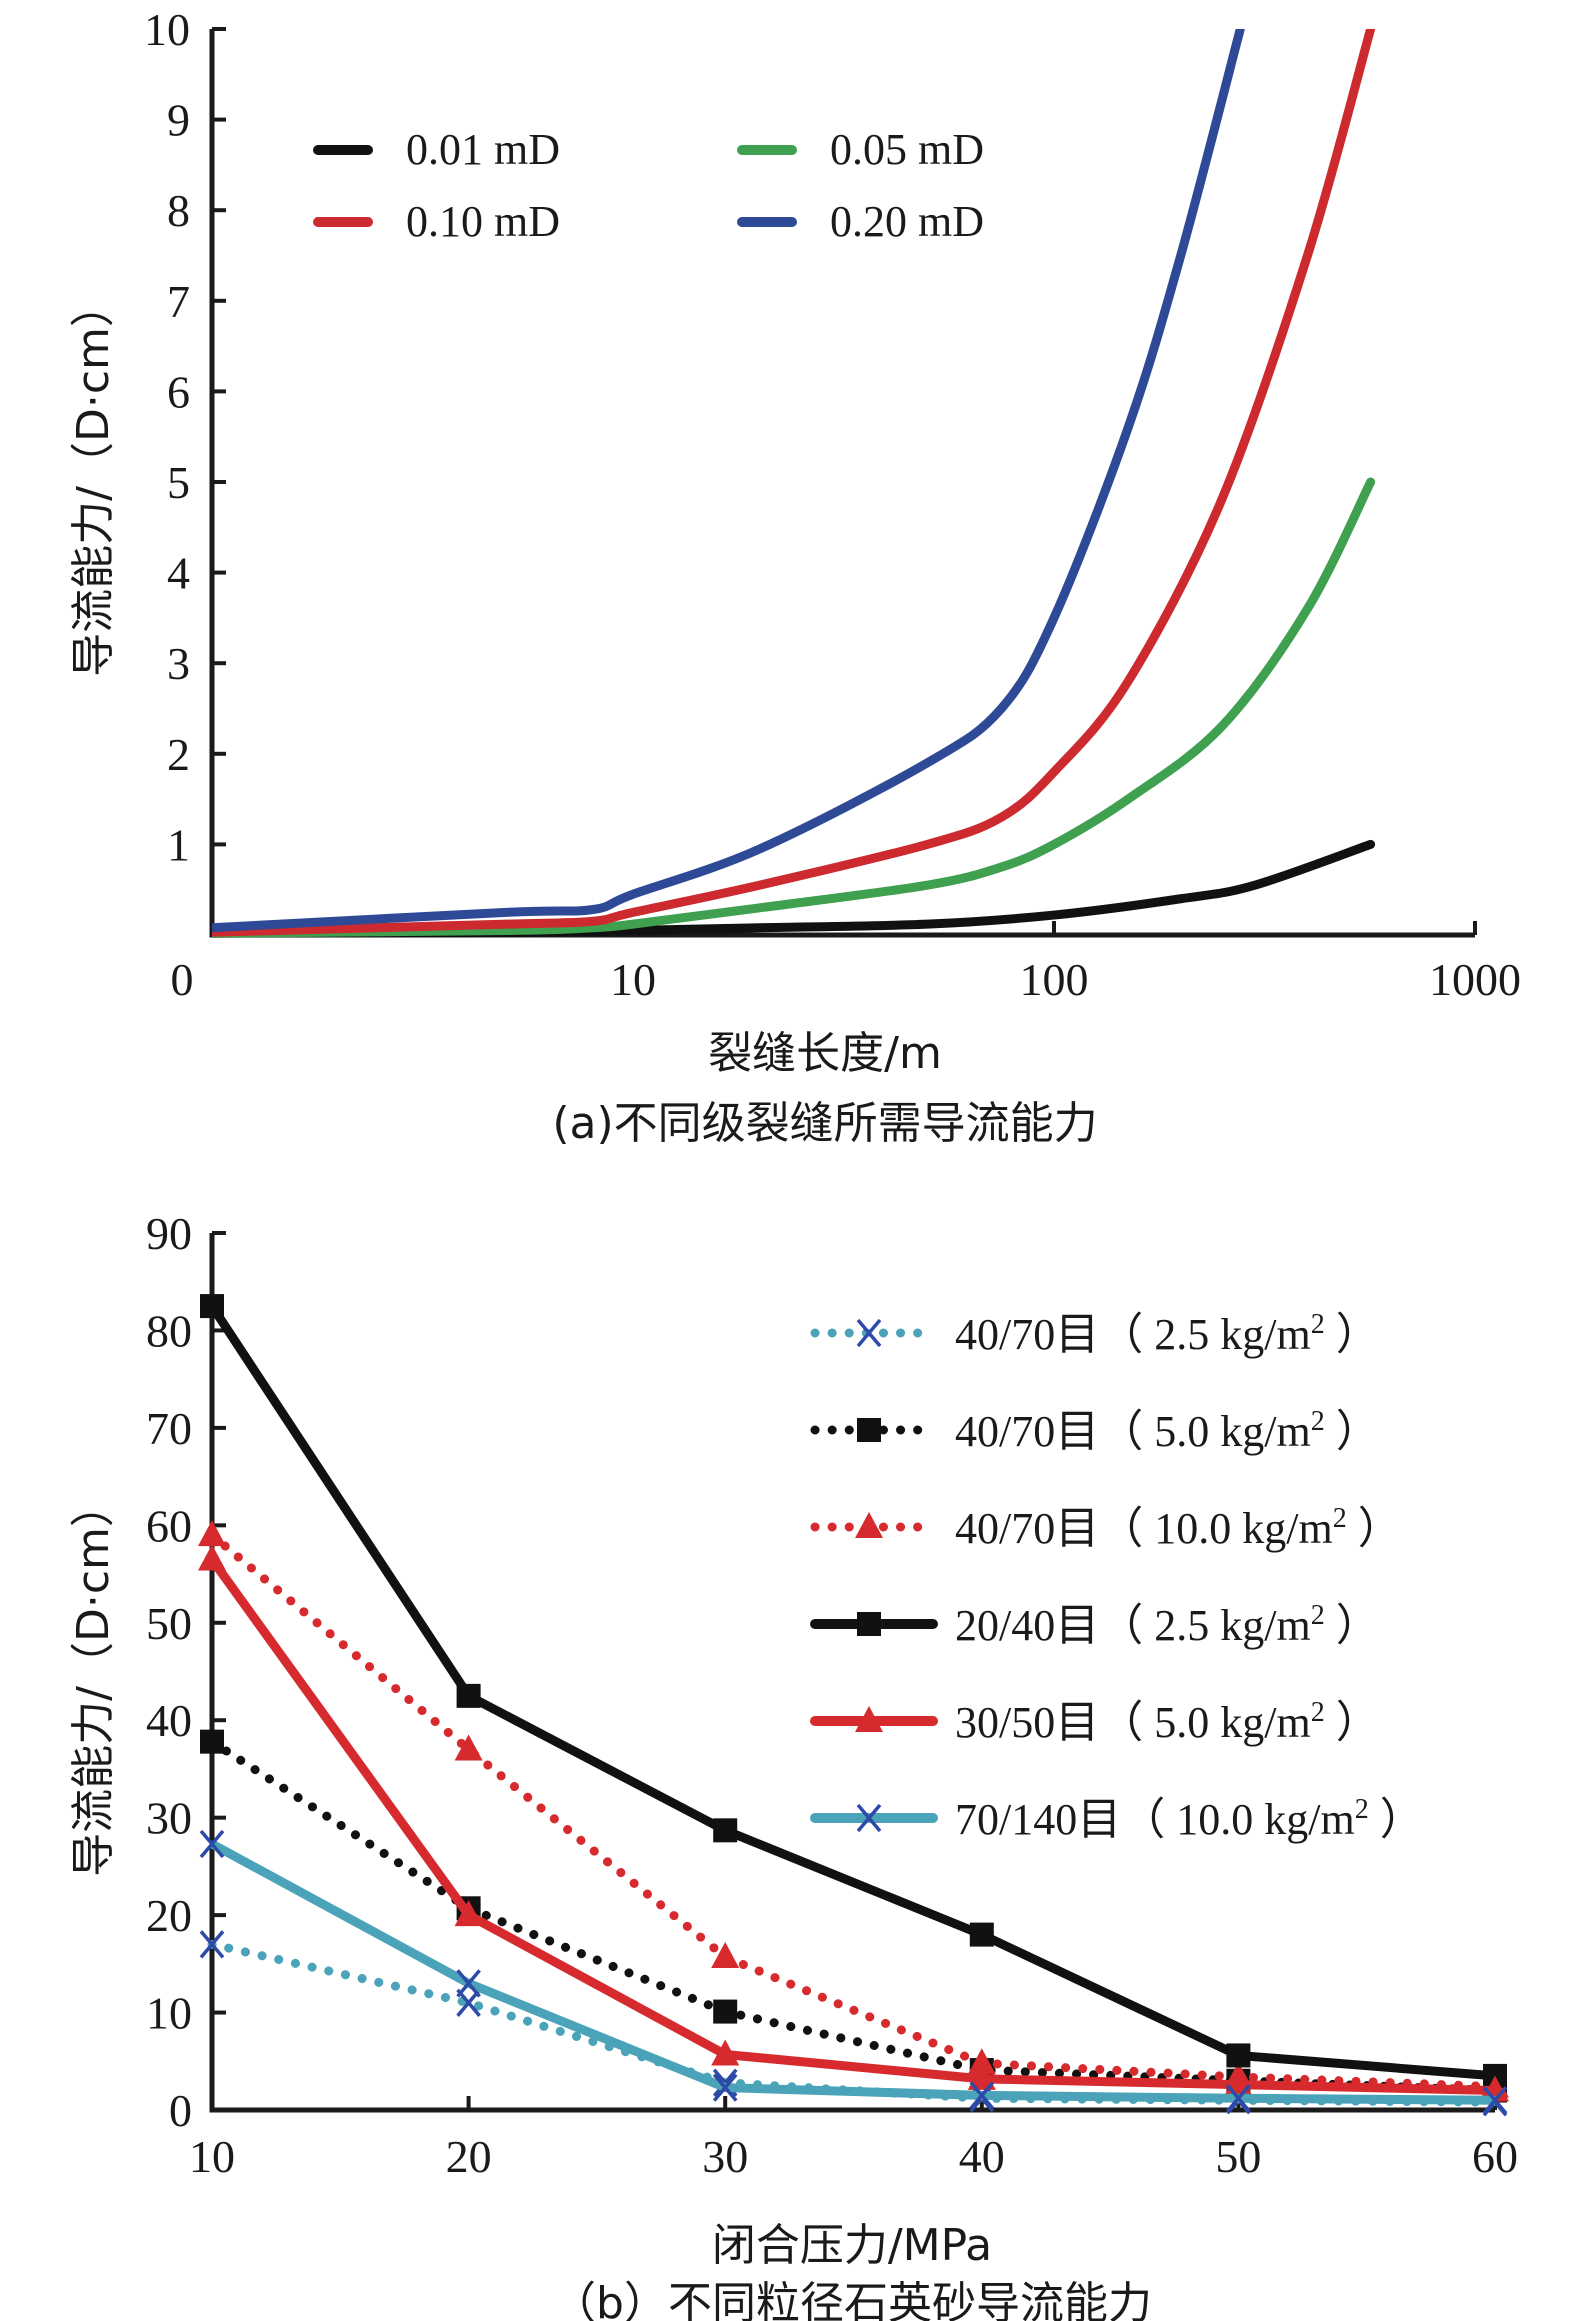 Image resolution: width=1575 pixels, height=2321 pixels. Describe the element at coordinates (1495, 2156) in the screenshot. I see `x-tick-label: 60` at that location.